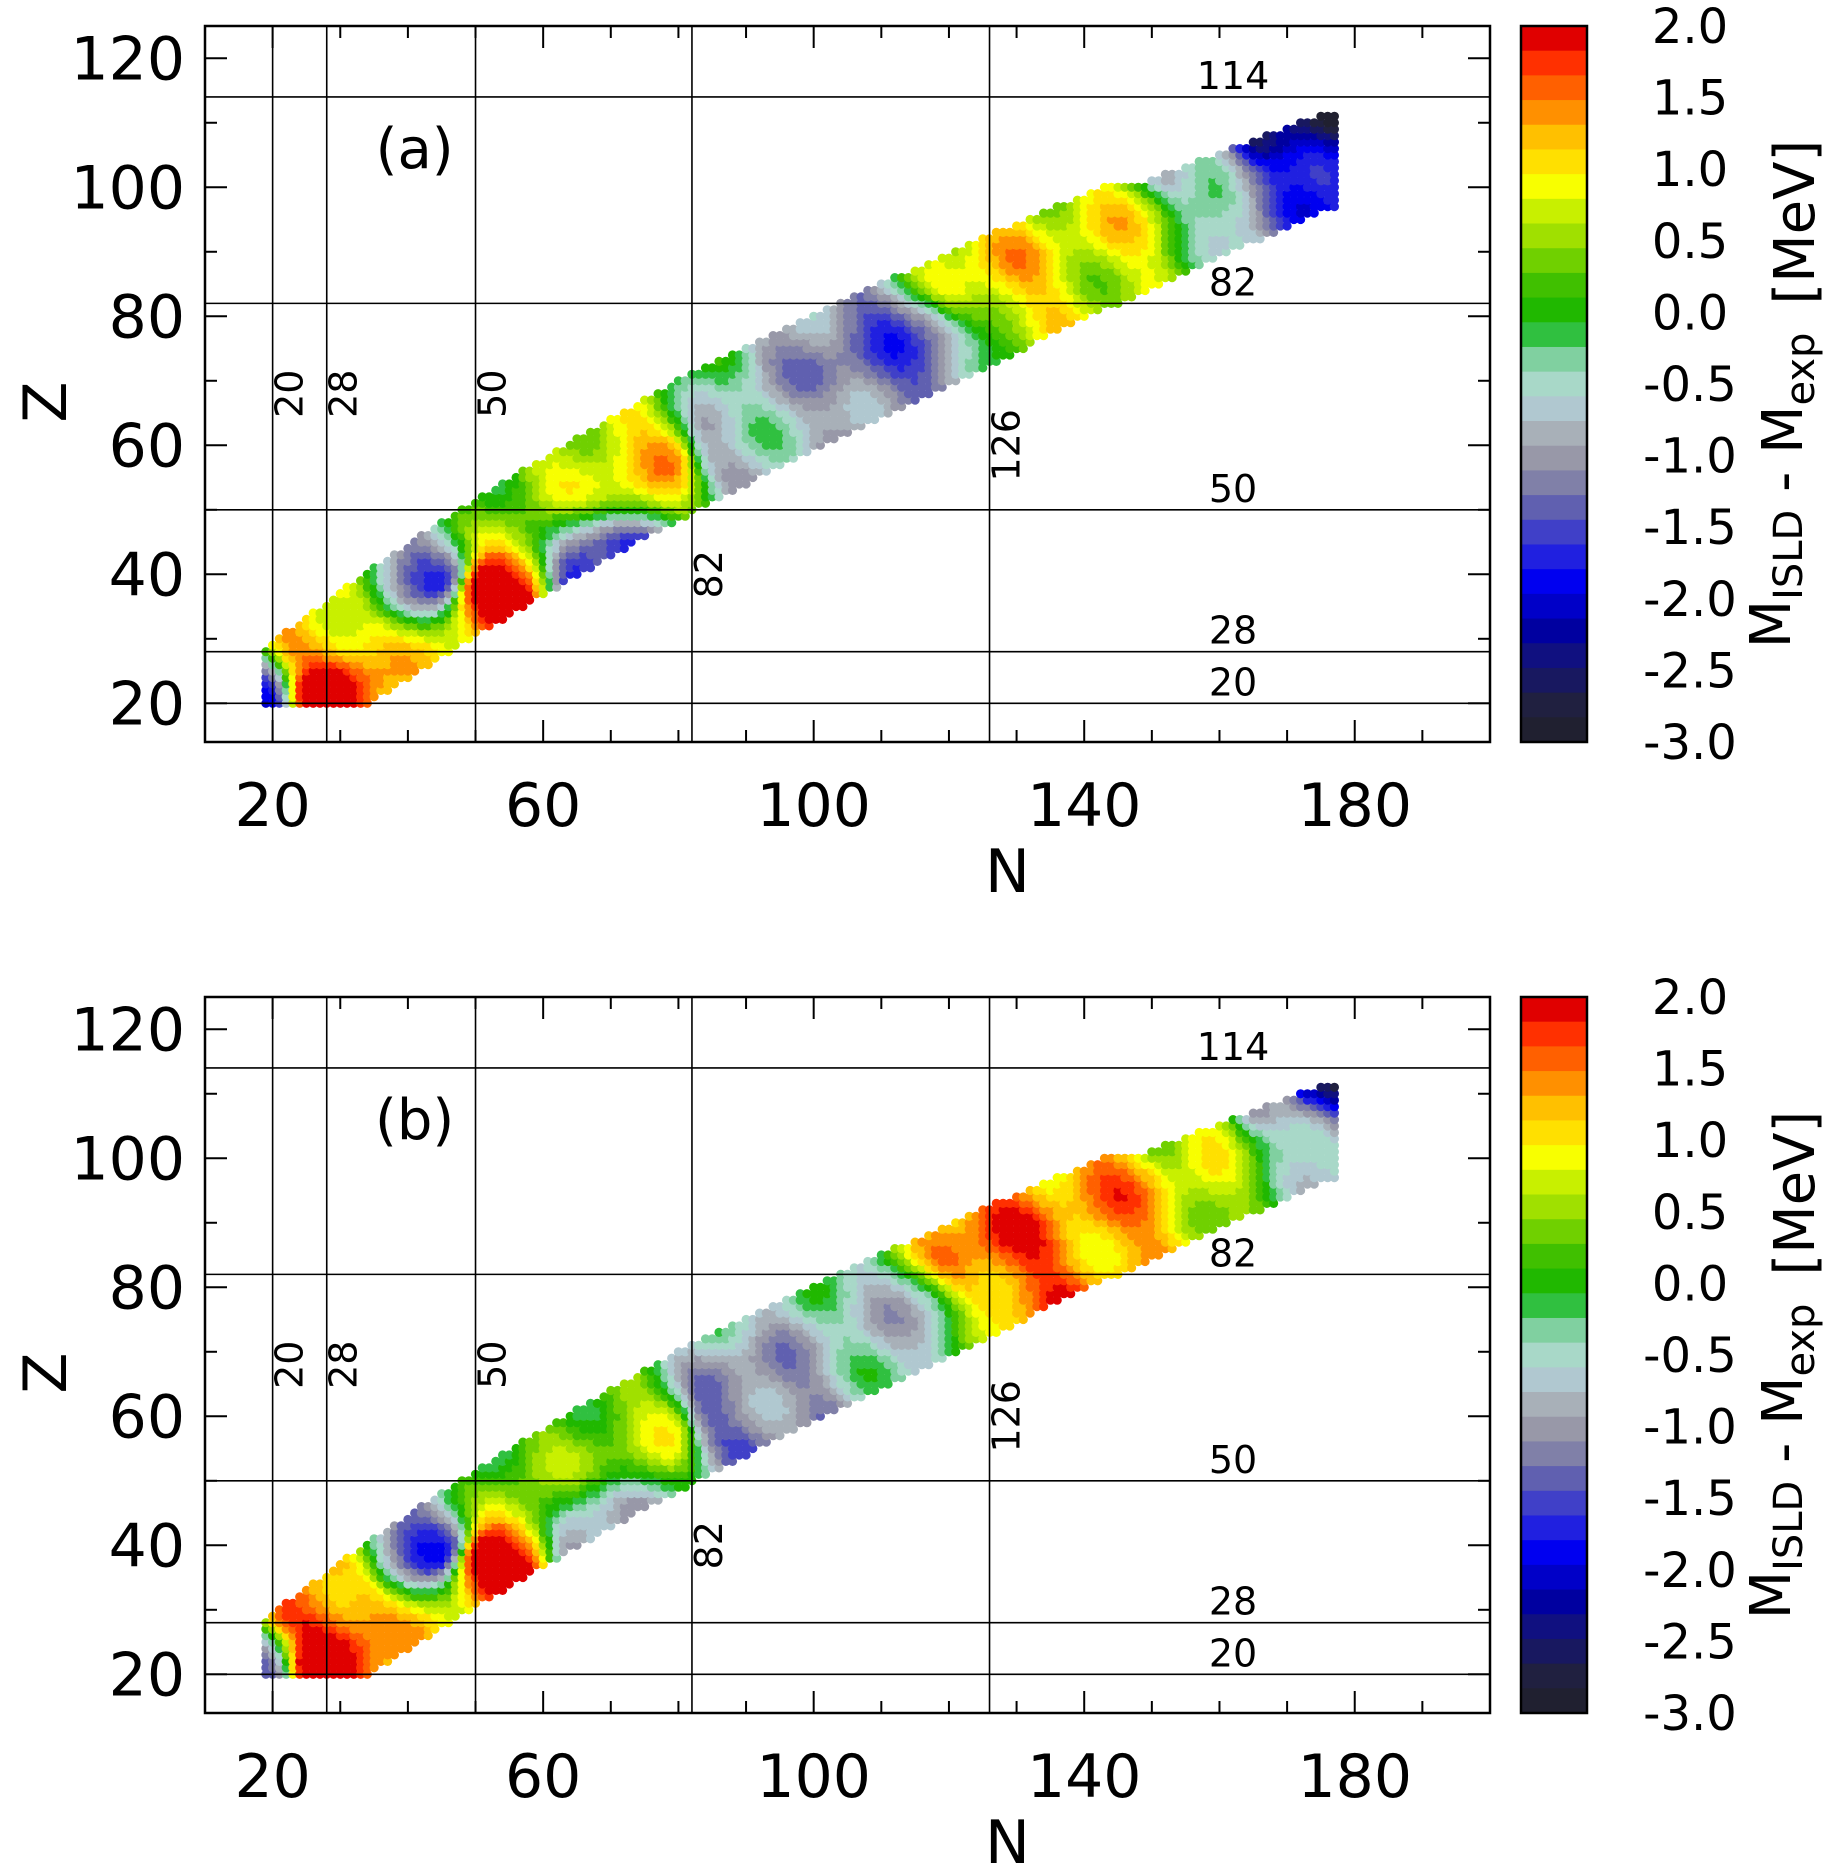  I want to click on colorbar-title-part: M, so click(1771, 624).